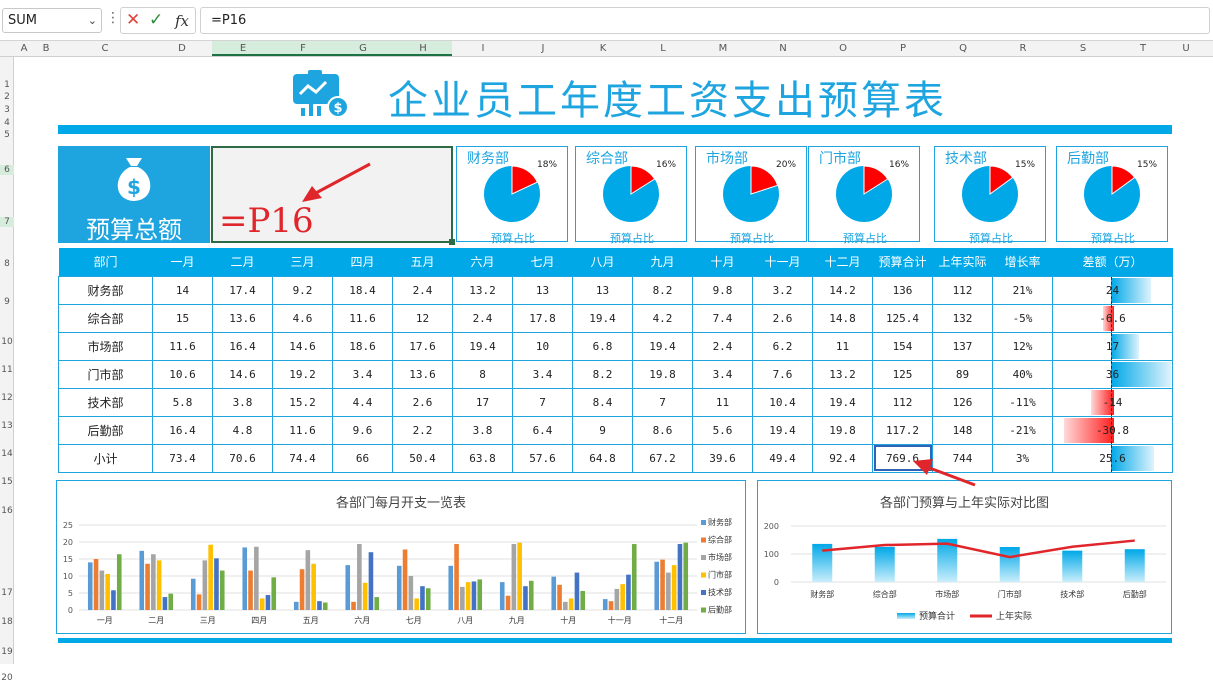  Describe the element at coordinates (962, 402) in the screenshot. I see `value-cell: 126` at that location.